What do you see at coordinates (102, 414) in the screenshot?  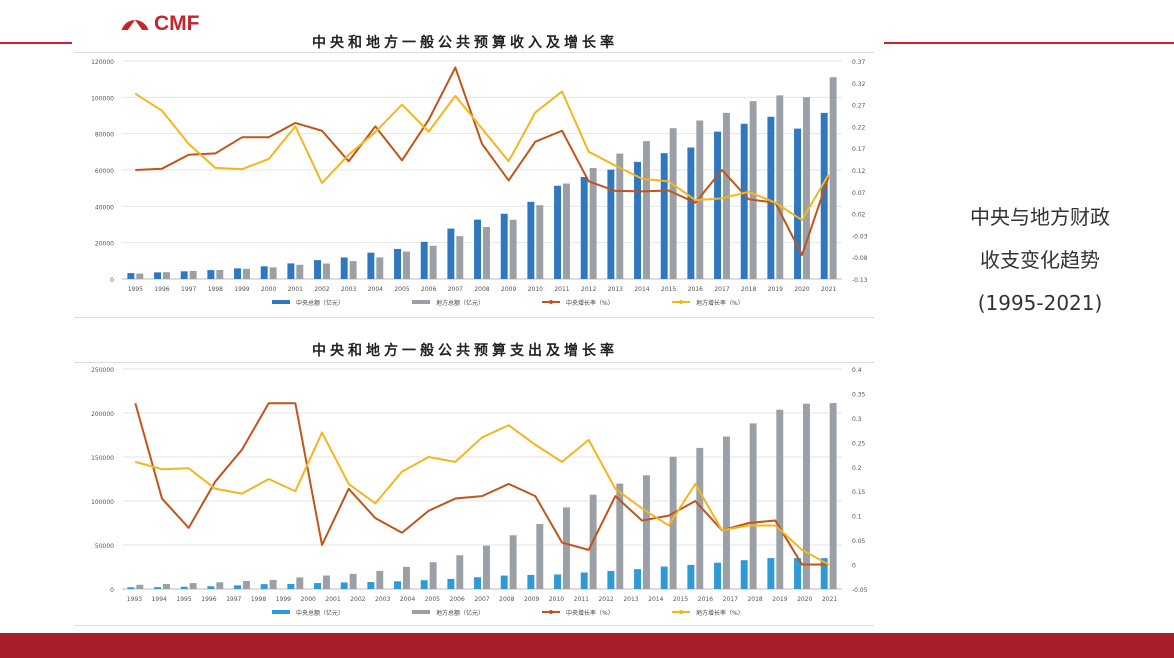 I see `y-tick-label: 200000` at bounding box center [102, 414].